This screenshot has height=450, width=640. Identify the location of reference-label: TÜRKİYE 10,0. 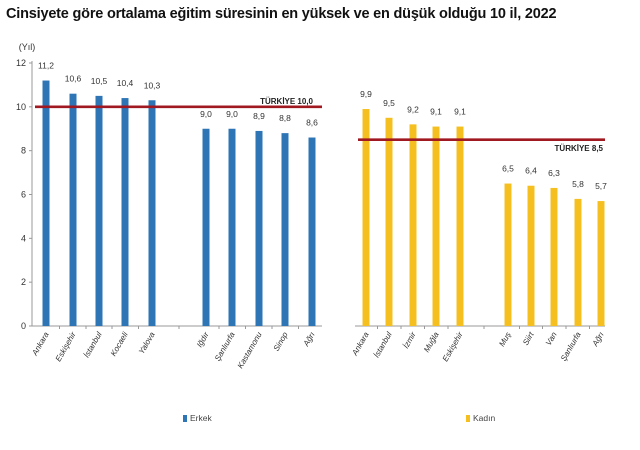
(286, 101).